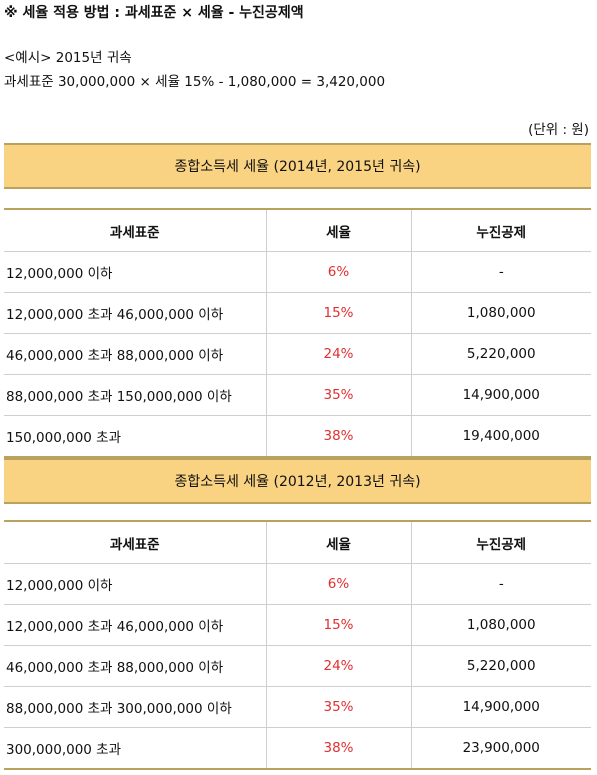 The width and height of the screenshot is (597, 775). What do you see at coordinates (135, 395) in the screenshot?
I see `cell-base: 88,000,000 초과 150,000,000 이하` at bounding box center [135, 395].